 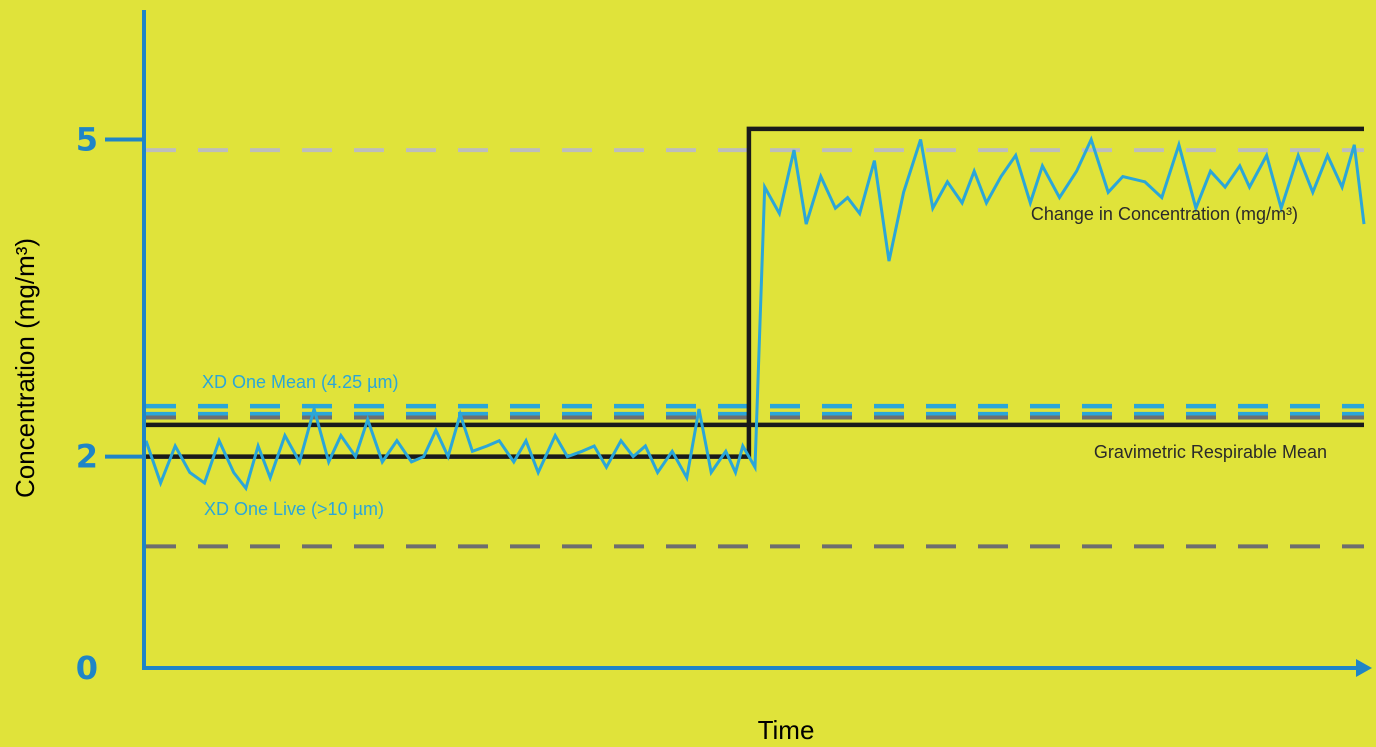 I want to click on y-tick-label-2: 2, so click(x=87, y=457).